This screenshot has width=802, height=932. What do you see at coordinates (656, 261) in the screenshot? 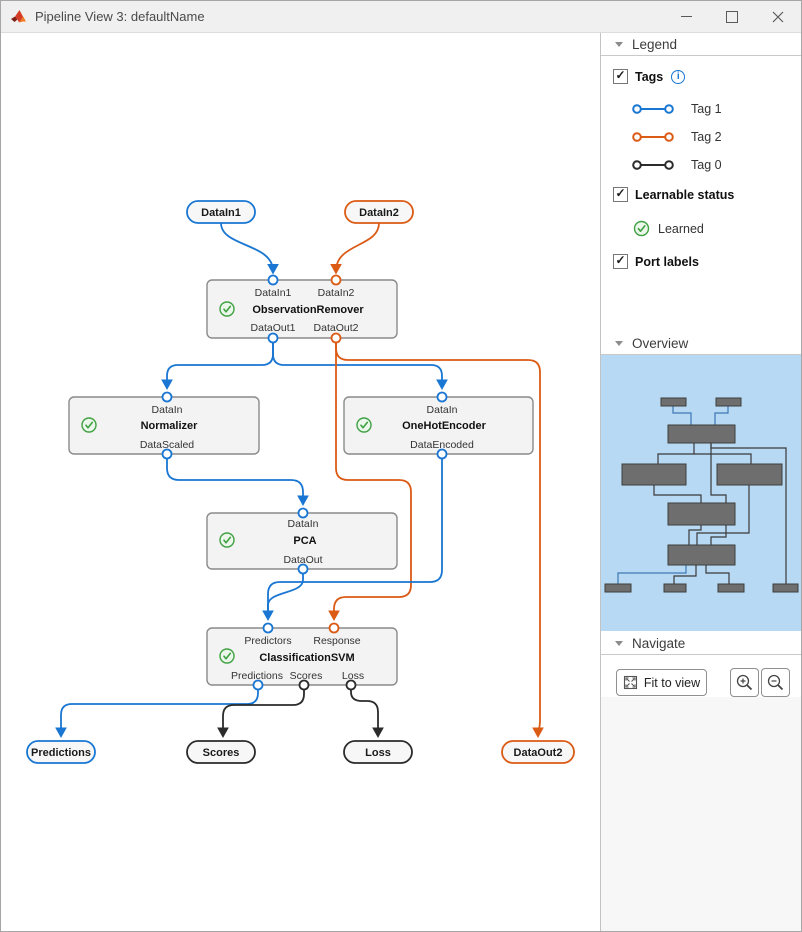
I see `port-labels-row: ✓ Port labels` at bounding box center [656, 261].